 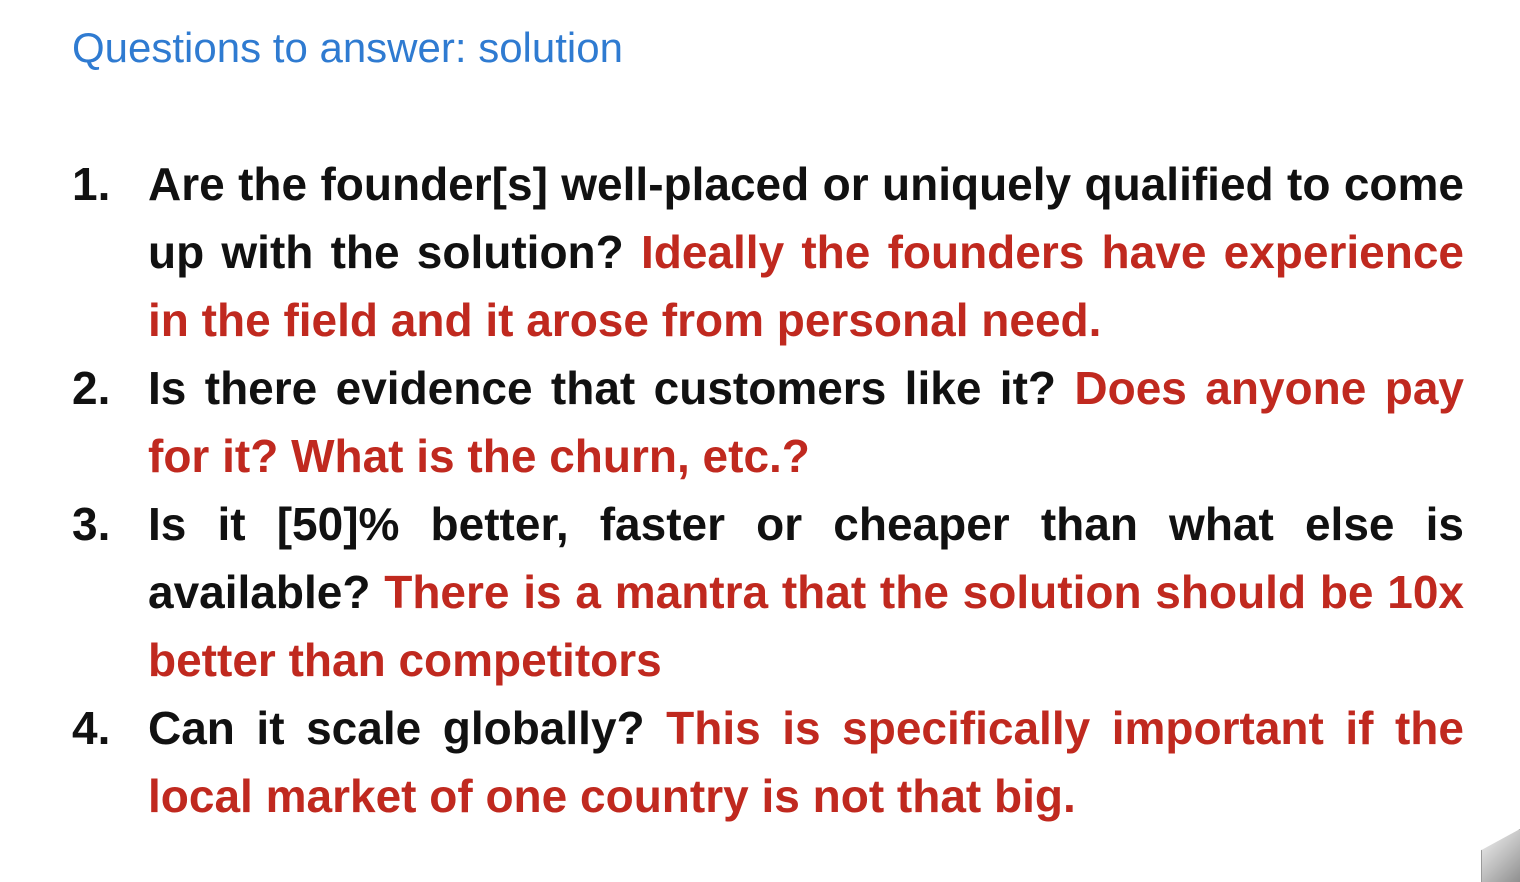 I want to click on slide-title: Questions to answer: solution, so click(x=347, y=47).